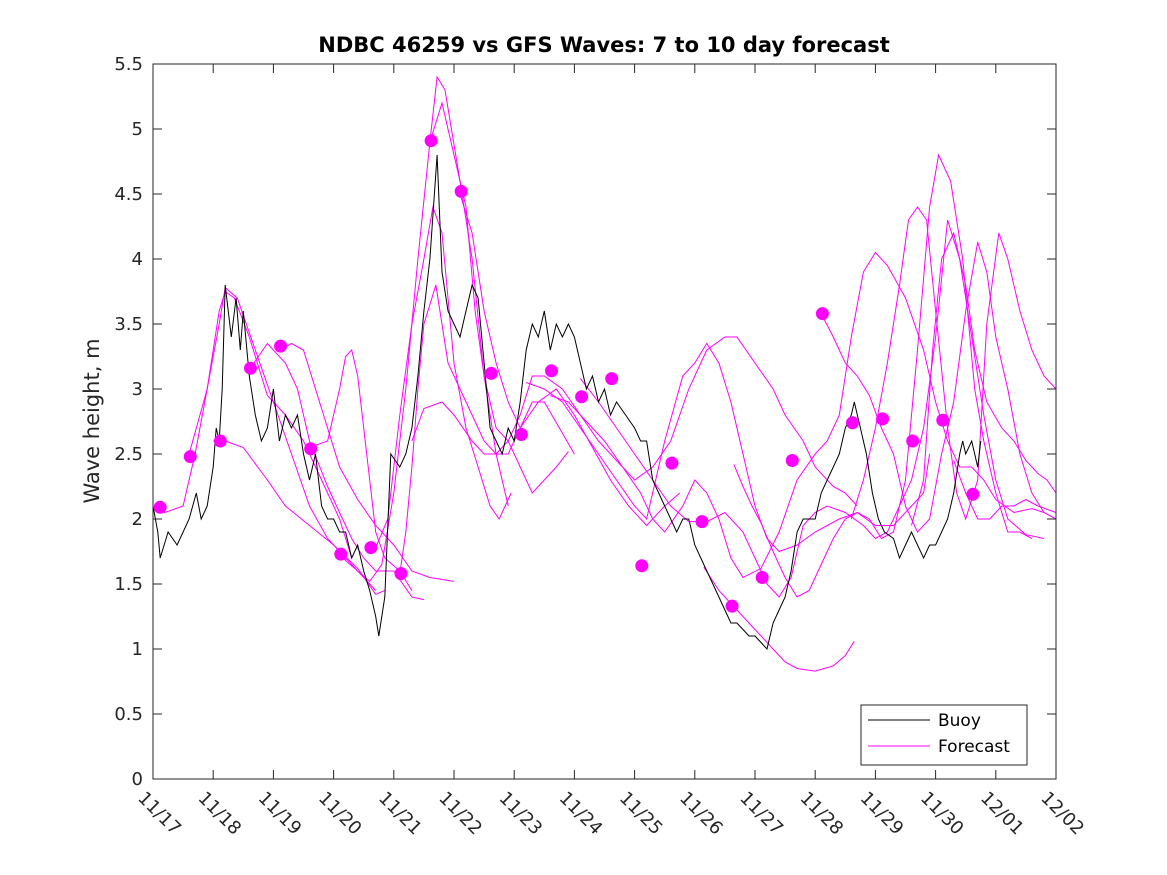 This screenshot has width=1167, height=875. What do you see at coordinates (128, 454) in the screenshot?
I see `y-tick-label-5: 2.5` at bounding box center [128, 454].